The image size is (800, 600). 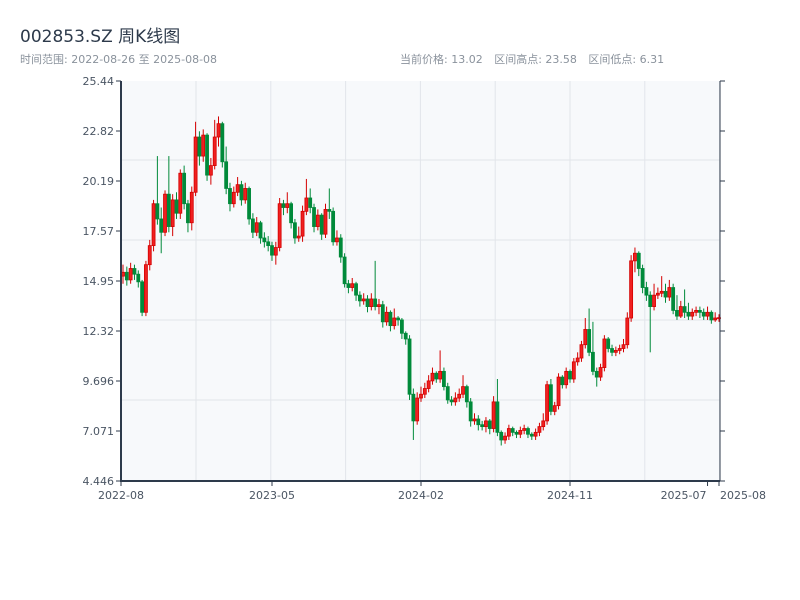 I want to click on x-tick-label: 2025-08, so click(x=743, y=495).